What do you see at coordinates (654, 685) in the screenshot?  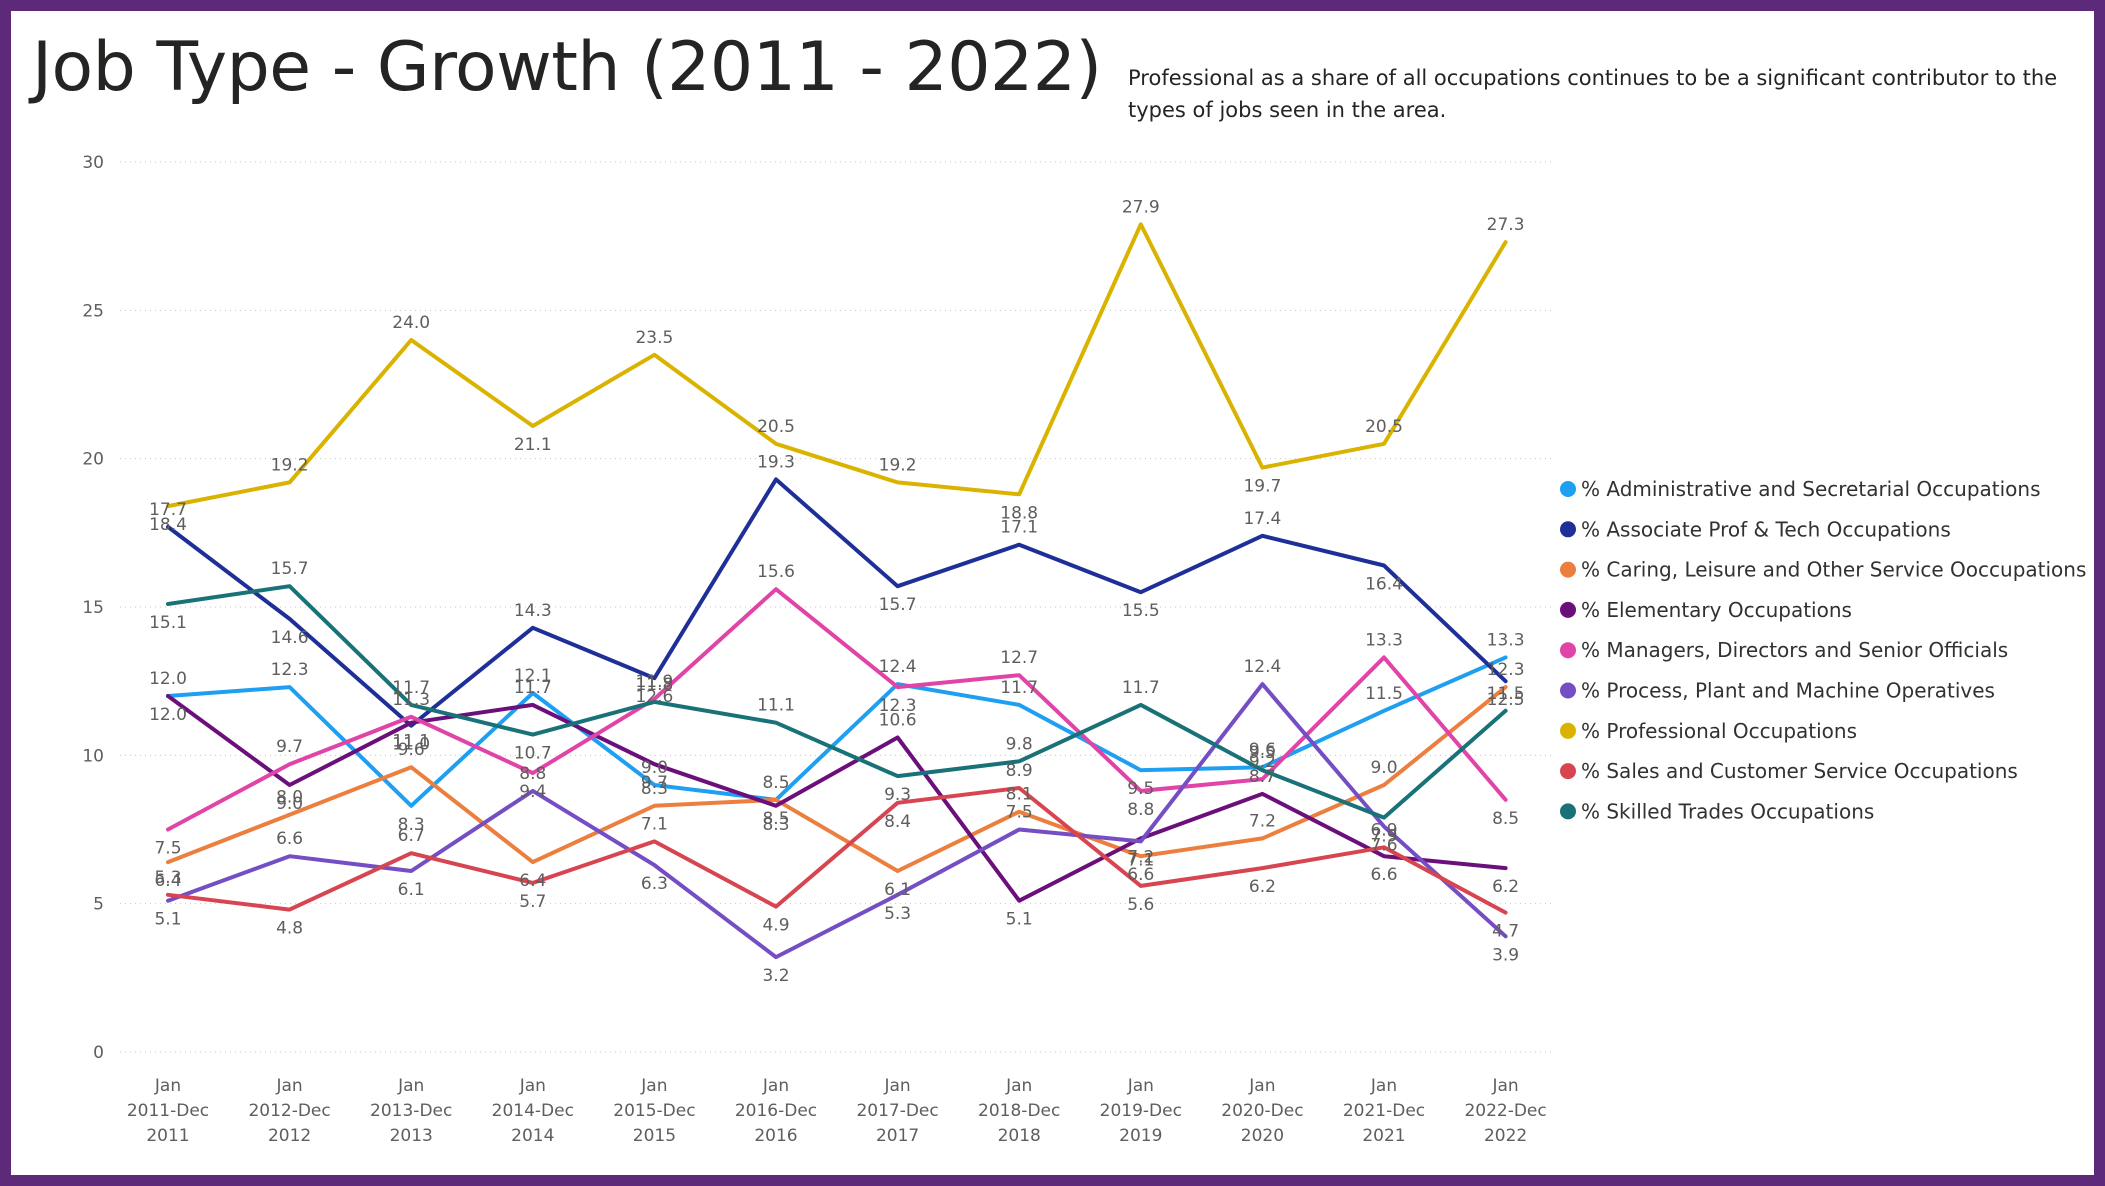 I see `data-label: 11.8` at bounding box center [654, 685].